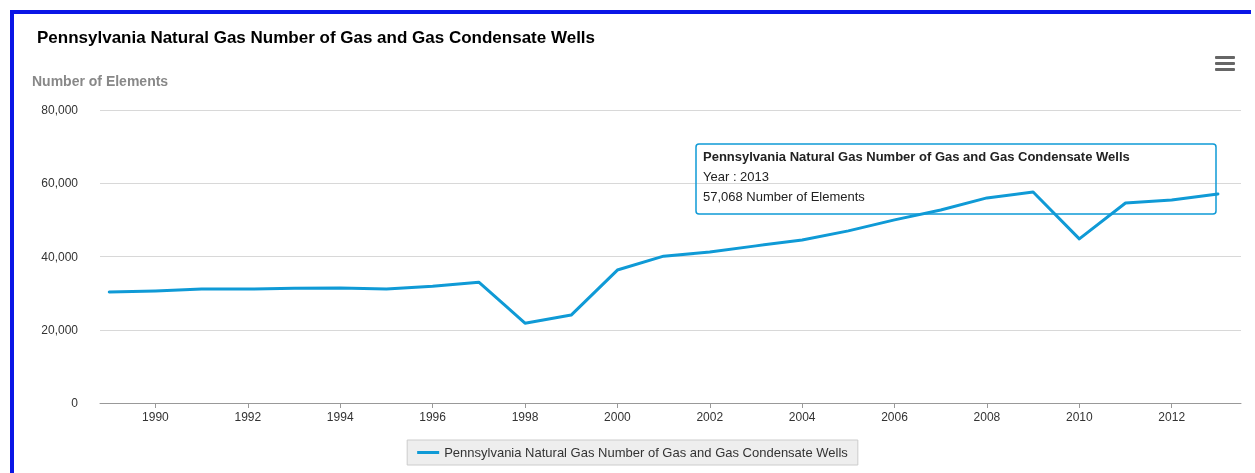 The height and width of the screenshot is (473, 1255). What do you see at coordinates (646, 452) in the screenshot?
I see `legend-label: Pennsylvania Natural Gas Number of Gas and Gas Condensate Wells` at bounding box center [646, 452].